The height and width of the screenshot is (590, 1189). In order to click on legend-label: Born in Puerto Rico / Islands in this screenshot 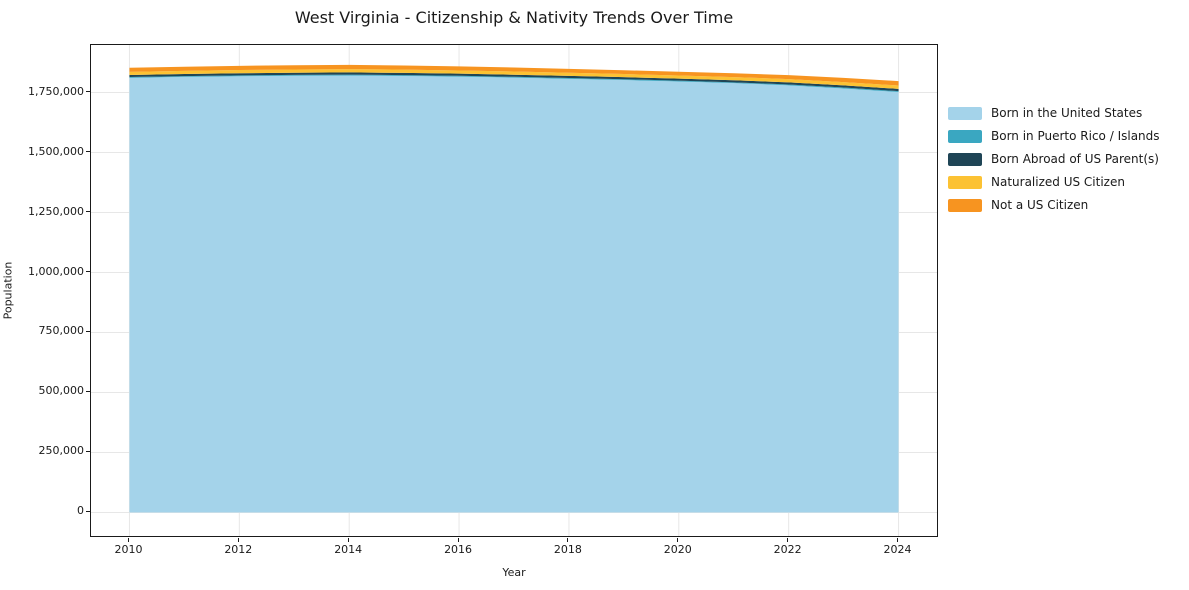, I will do `click(1075, 136)`.